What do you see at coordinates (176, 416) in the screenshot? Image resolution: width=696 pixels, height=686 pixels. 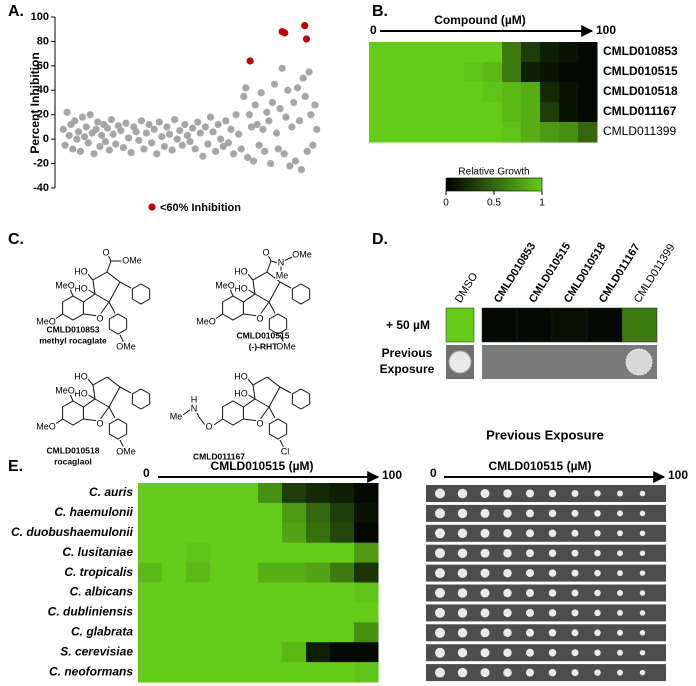 I see `atom-label: Me` at bounding box center [176, 416].